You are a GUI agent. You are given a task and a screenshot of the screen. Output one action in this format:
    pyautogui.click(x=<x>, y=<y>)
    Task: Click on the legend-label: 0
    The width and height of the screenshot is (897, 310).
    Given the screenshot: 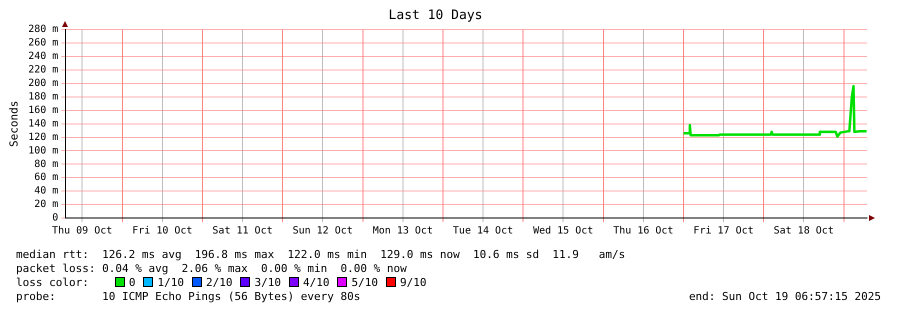 What is the action you would take?
    pyautogui.click(x=132, y=282)
    